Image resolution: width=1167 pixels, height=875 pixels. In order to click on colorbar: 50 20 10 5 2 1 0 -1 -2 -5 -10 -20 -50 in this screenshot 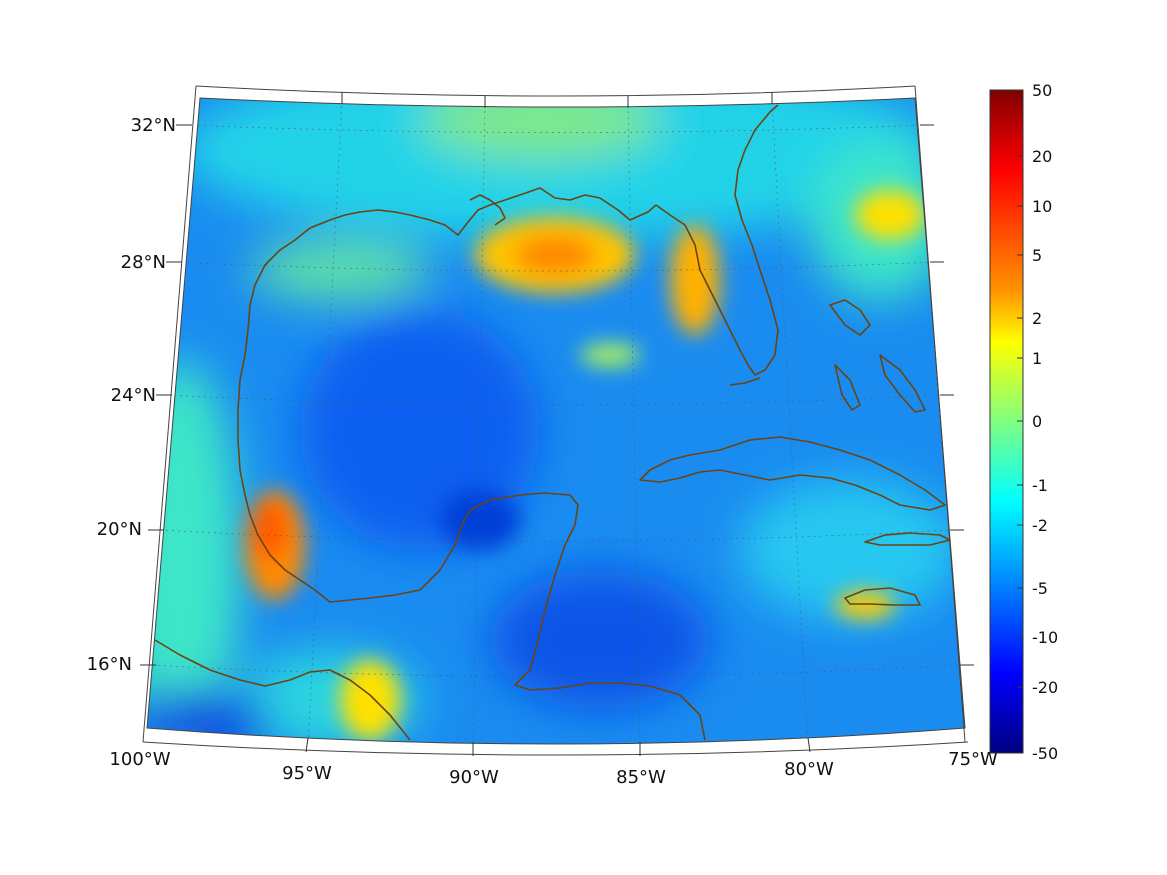, I will do `click(1023, 422)`.